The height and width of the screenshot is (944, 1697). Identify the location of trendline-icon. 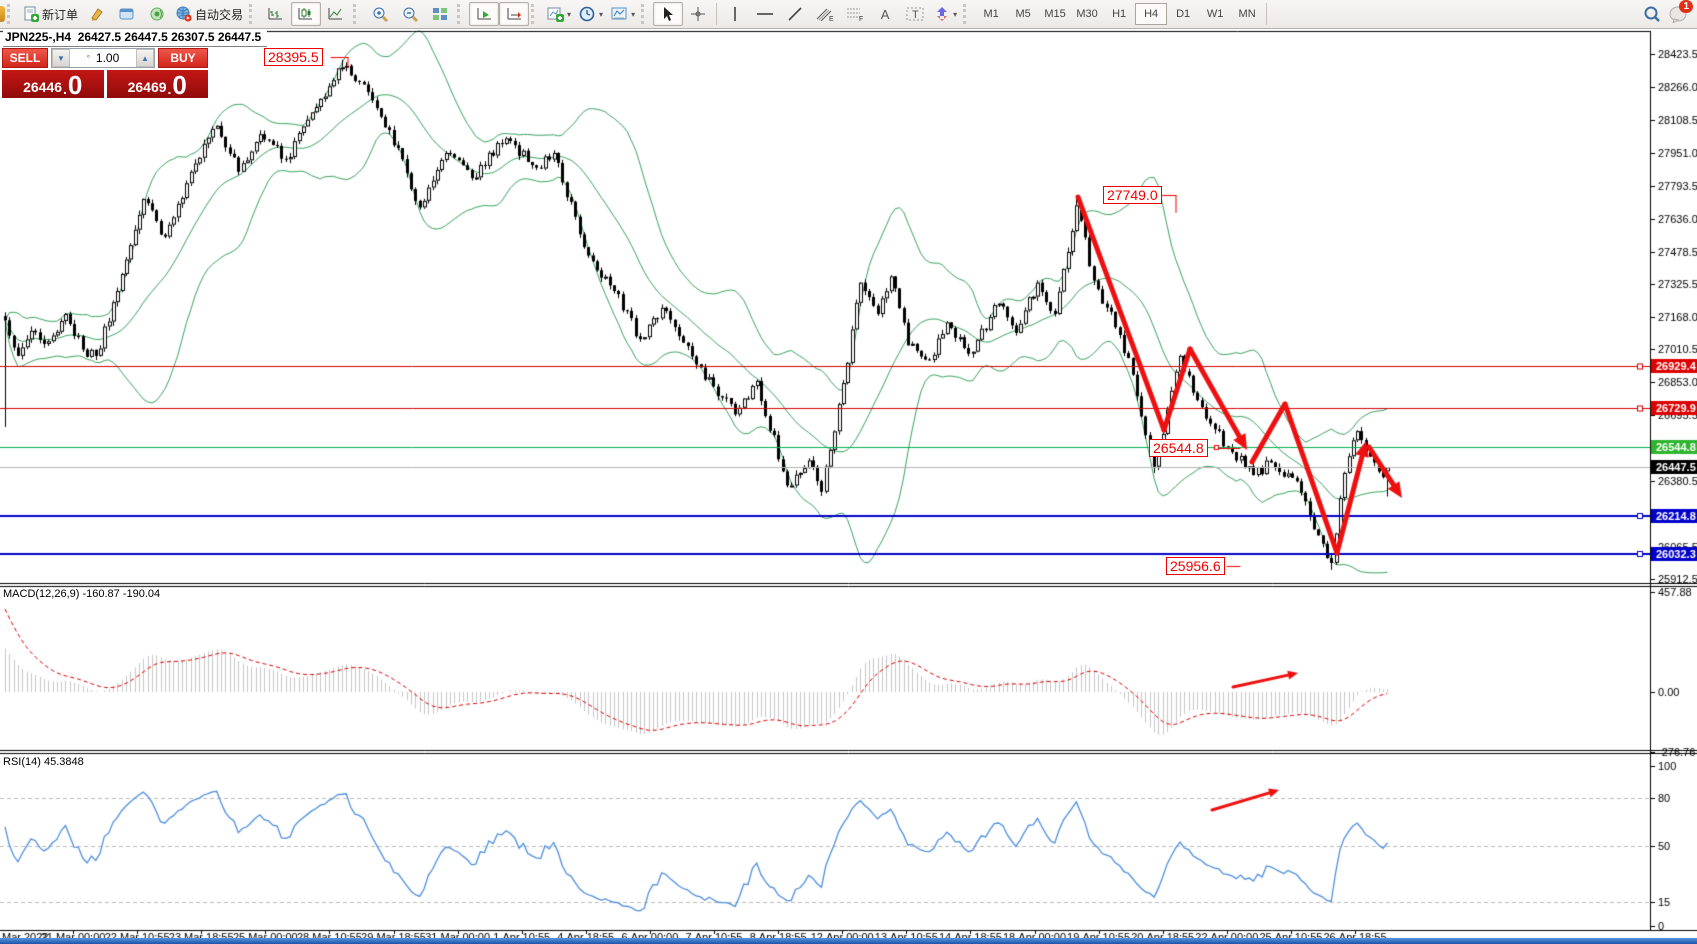
(795, 14).